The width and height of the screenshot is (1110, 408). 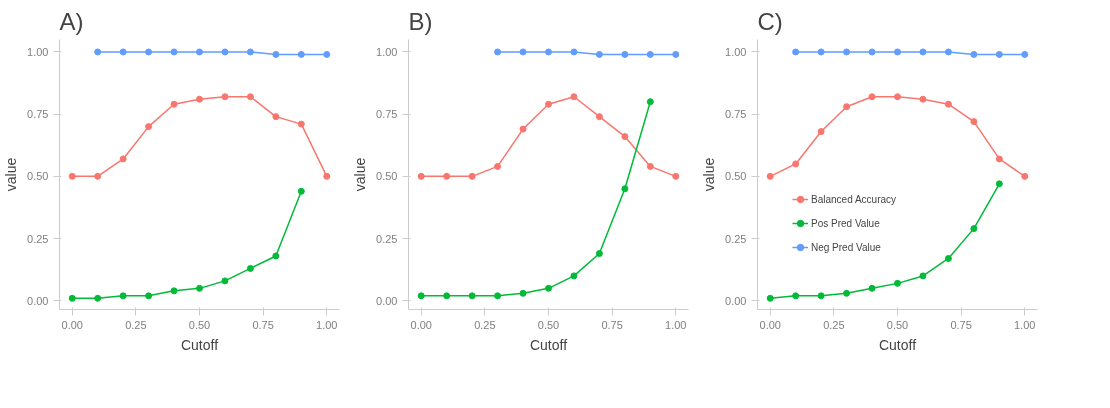 What do you see at coordinates (420, 21) in the screenshot?
I see `chart-title: B)` at bounding box center [420, 21].